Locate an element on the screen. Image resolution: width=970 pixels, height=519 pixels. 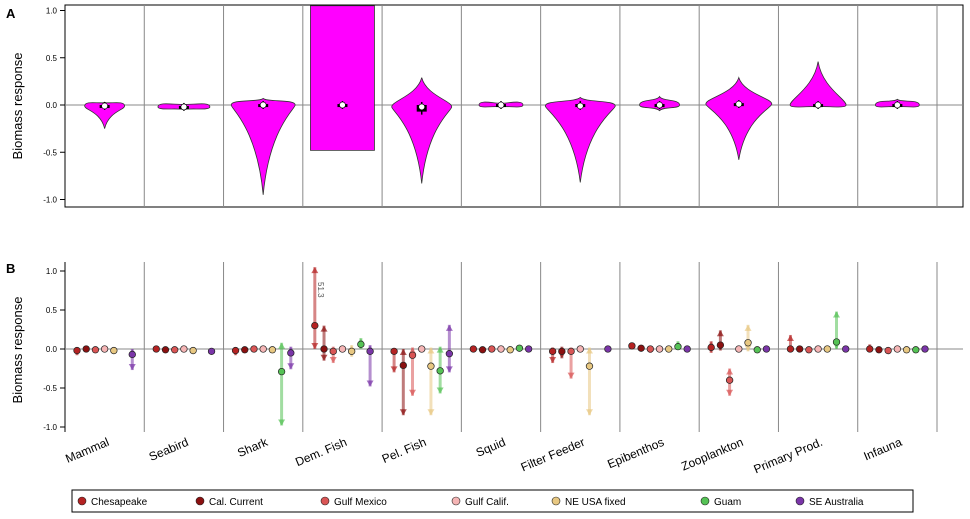
violin-seabird is located at coordinates (184, 106).